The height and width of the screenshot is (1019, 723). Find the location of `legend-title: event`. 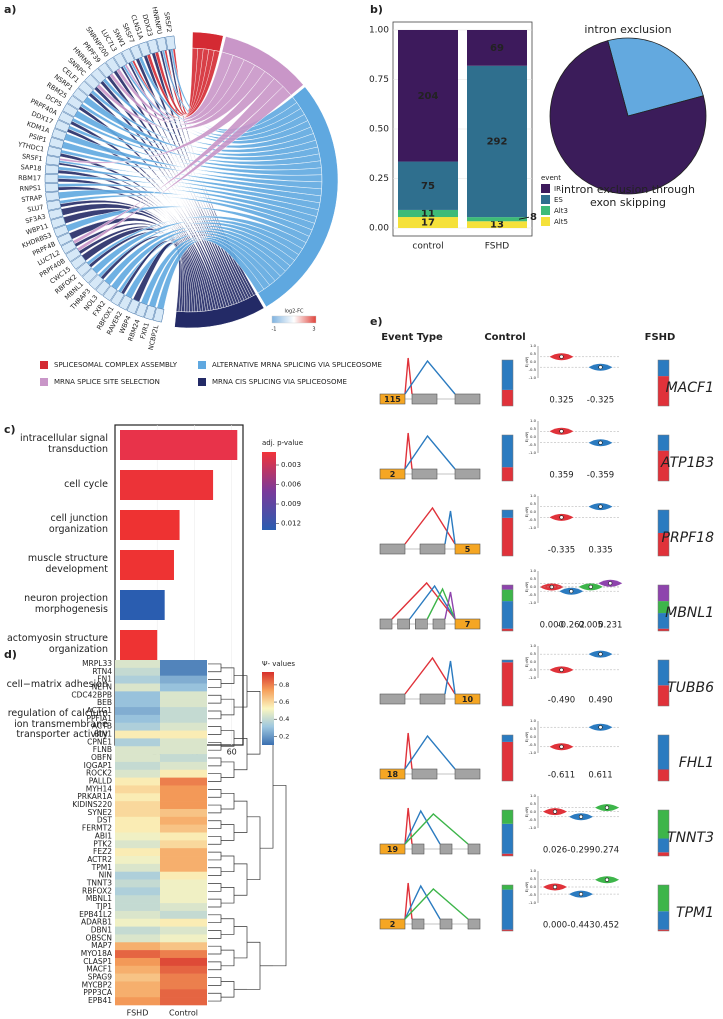

legend-title: event is located at coordinates (551, 178).